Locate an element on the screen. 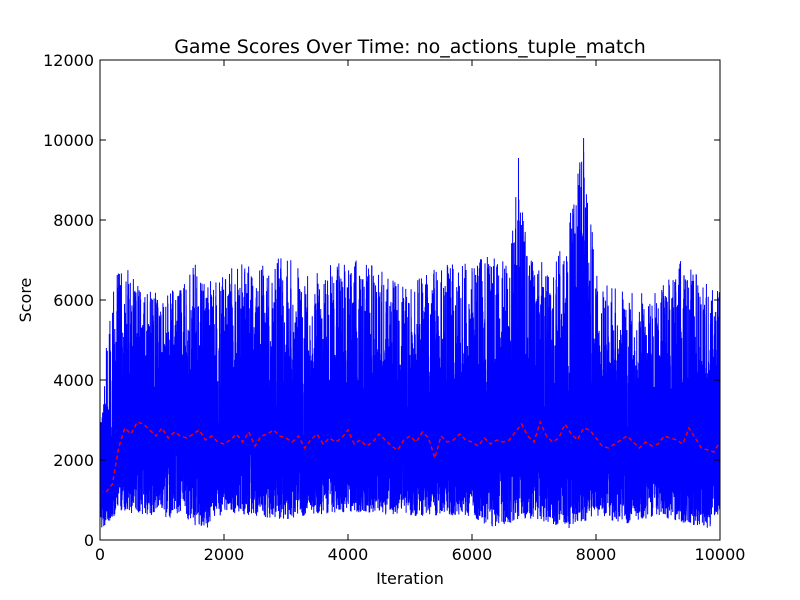 The height and width of the screenshot is (600, 800). y-tick-label: 4000 is located at coordinates (73, 380).